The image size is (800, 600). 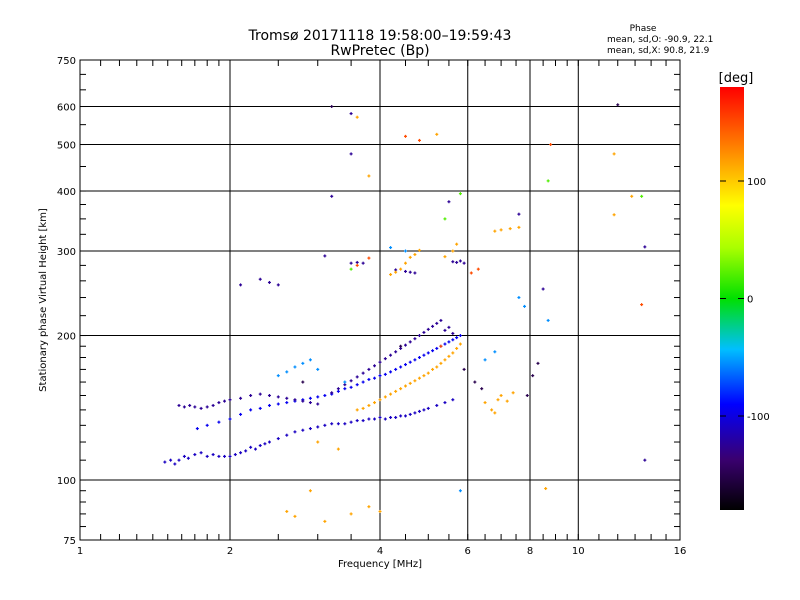 I want to click on colorbar: [deg] 100 0 -100, so click(x=744, y=290).